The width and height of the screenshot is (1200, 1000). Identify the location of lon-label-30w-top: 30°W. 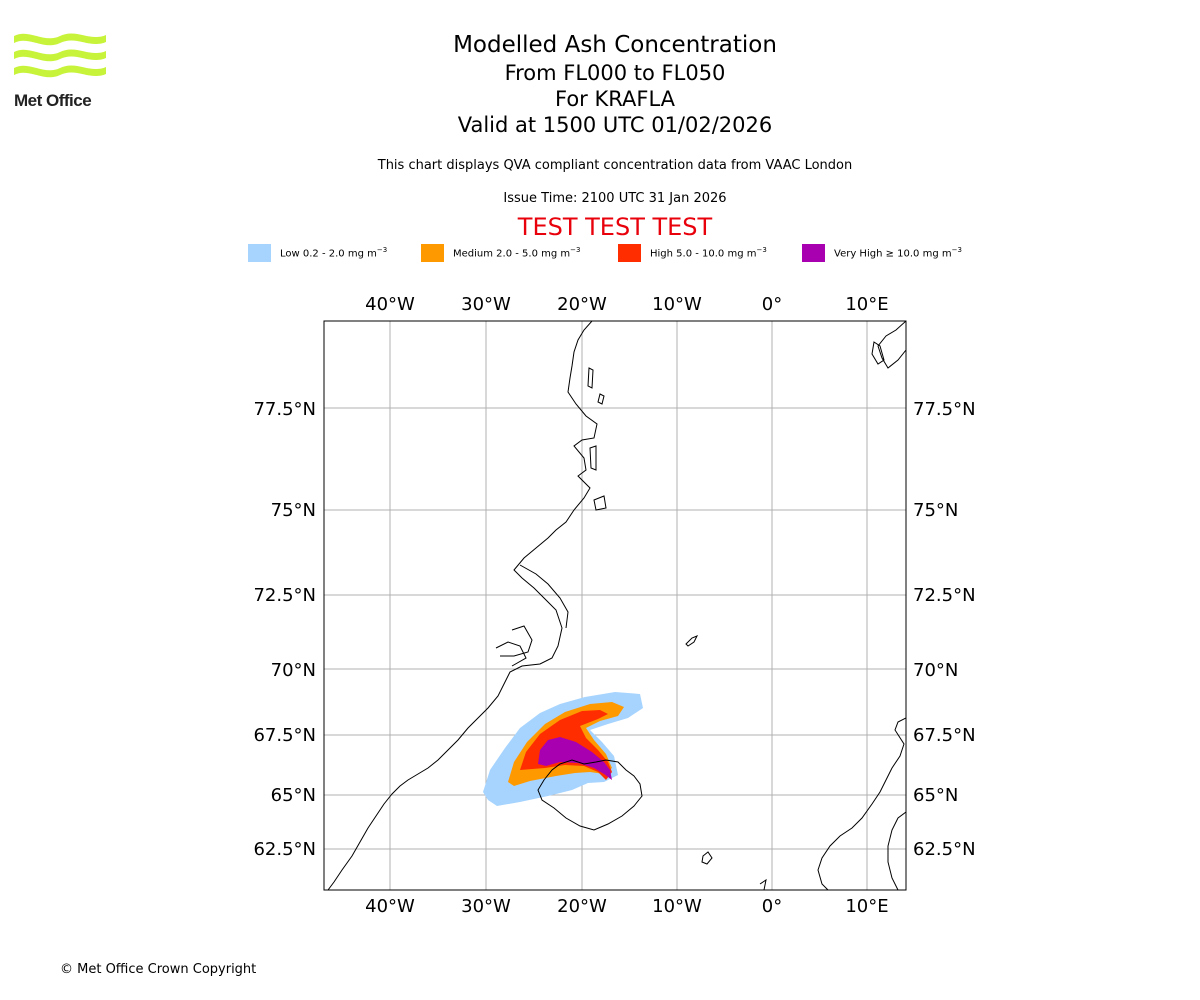
(486, 304).